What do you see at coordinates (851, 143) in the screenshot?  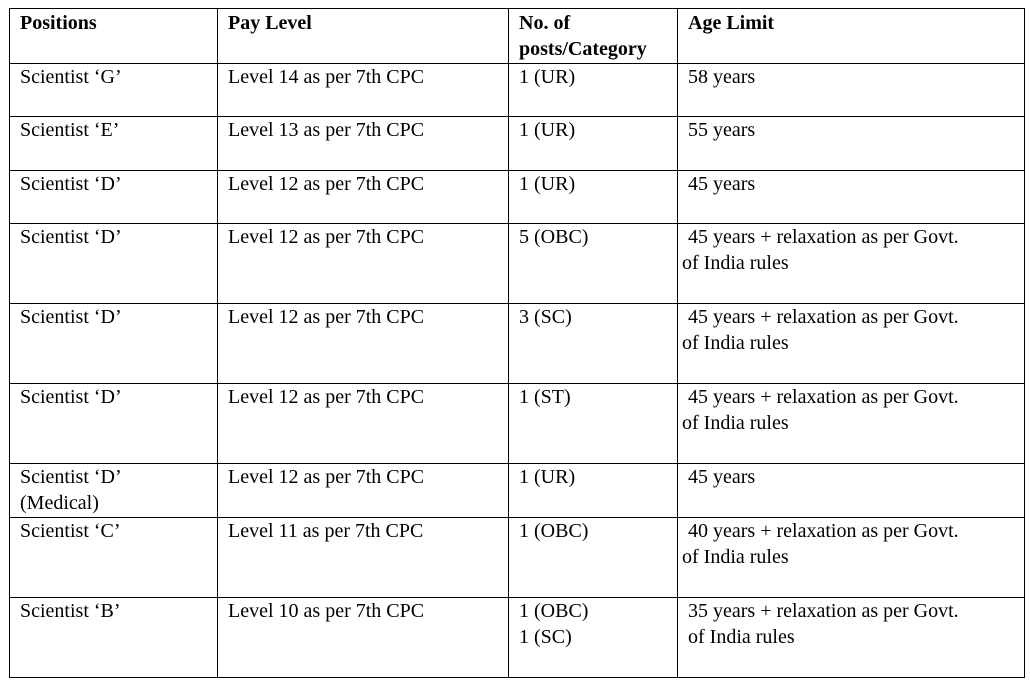 I see `age-limit-cell: 55 years` at bounding box center [851, 143].